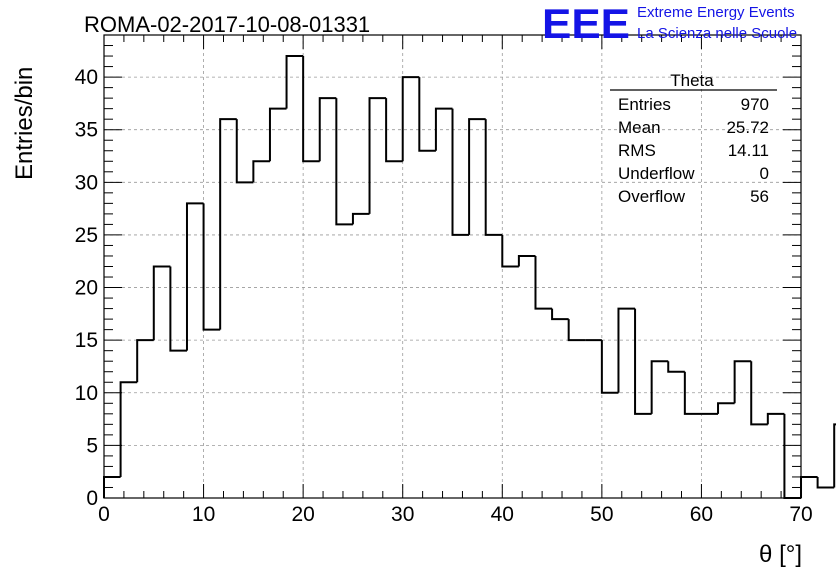  What do you see at coordinates (104, 514) in the screenshot?
I see `x-tick-label-0: 0` at bounding box center [104, 514].